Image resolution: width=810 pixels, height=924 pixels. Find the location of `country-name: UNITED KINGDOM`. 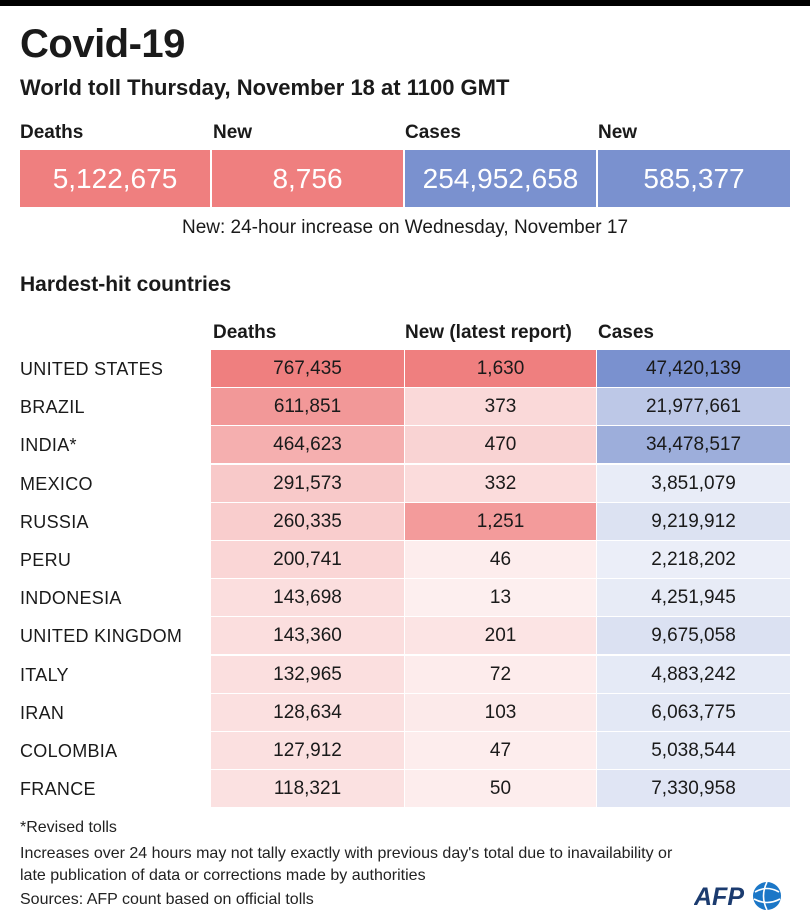

country-name: UNITED KINGDOM is located at coordinates (101, 636).